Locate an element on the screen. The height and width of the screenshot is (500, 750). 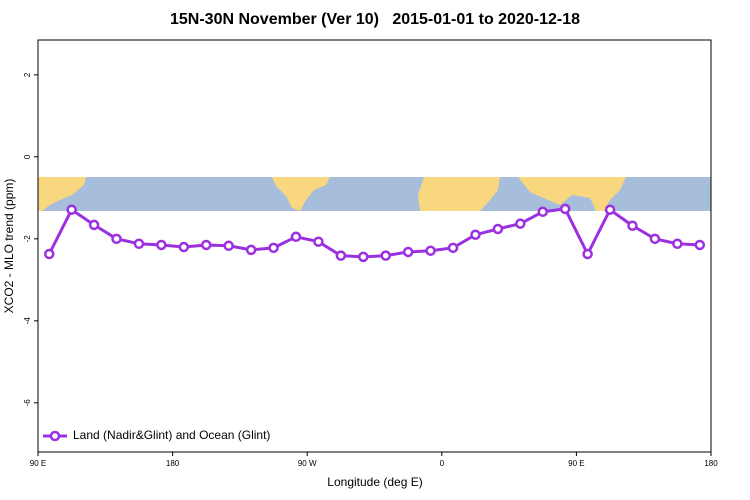
map-strip is located at coordinates (374, 194).